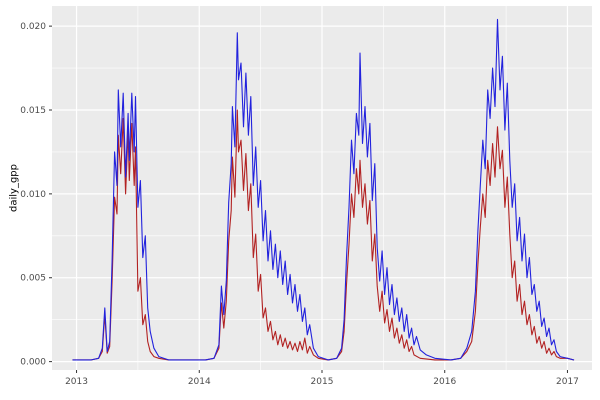 The height and width of the screenshot is (400, 600). What do you see at coordinates (33, 27) in the screenshot?
I see `y-tick-label: 0.020` at bounding box center [33, 27].